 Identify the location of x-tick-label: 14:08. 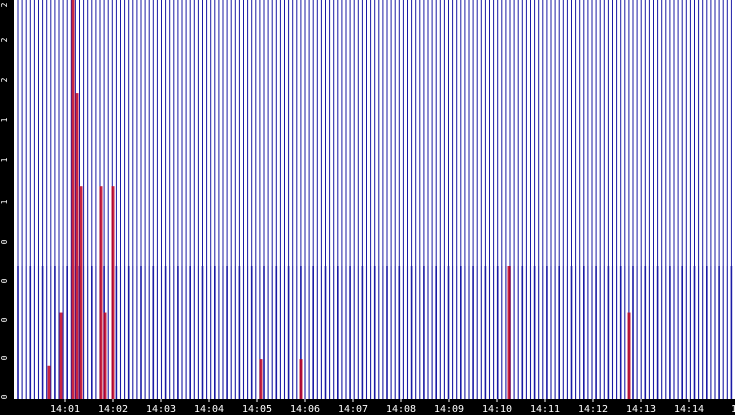
(401, 409).